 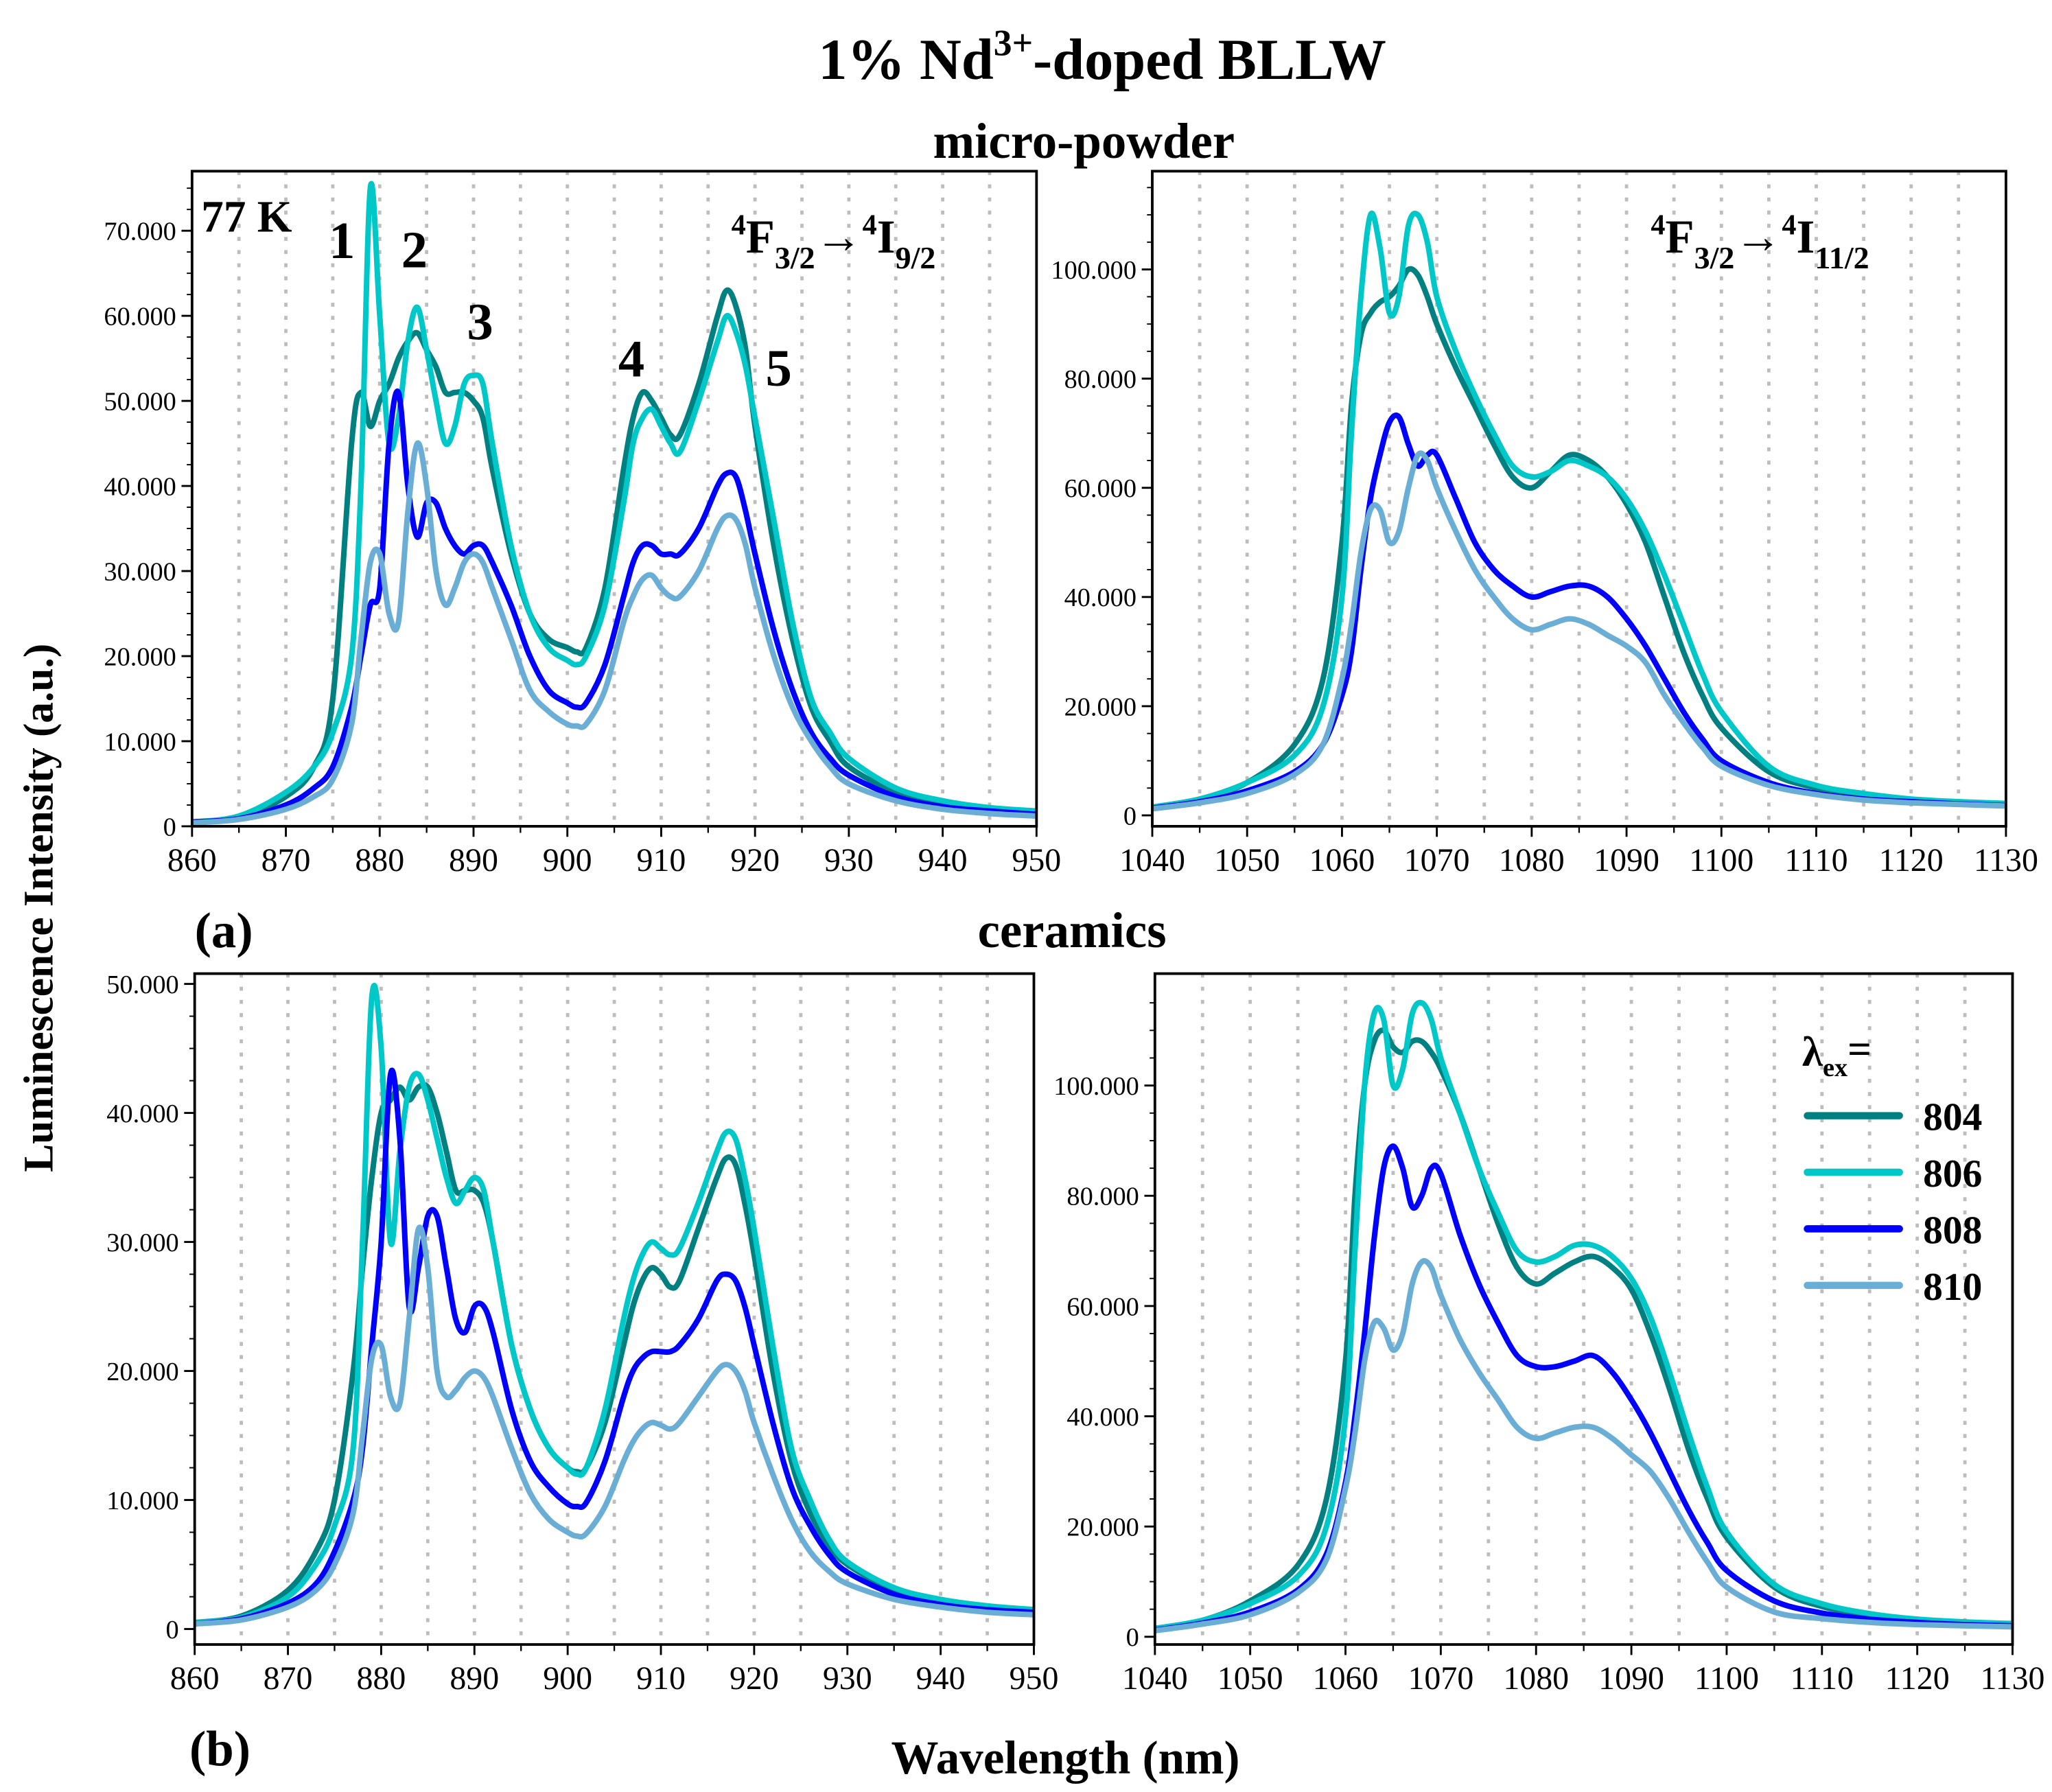 What do you see at coordinates (1102, 58) in the screenshot?
I see `figure-title: 1% Nd3+-doped BLLW` at bounding box center [1102, 58].